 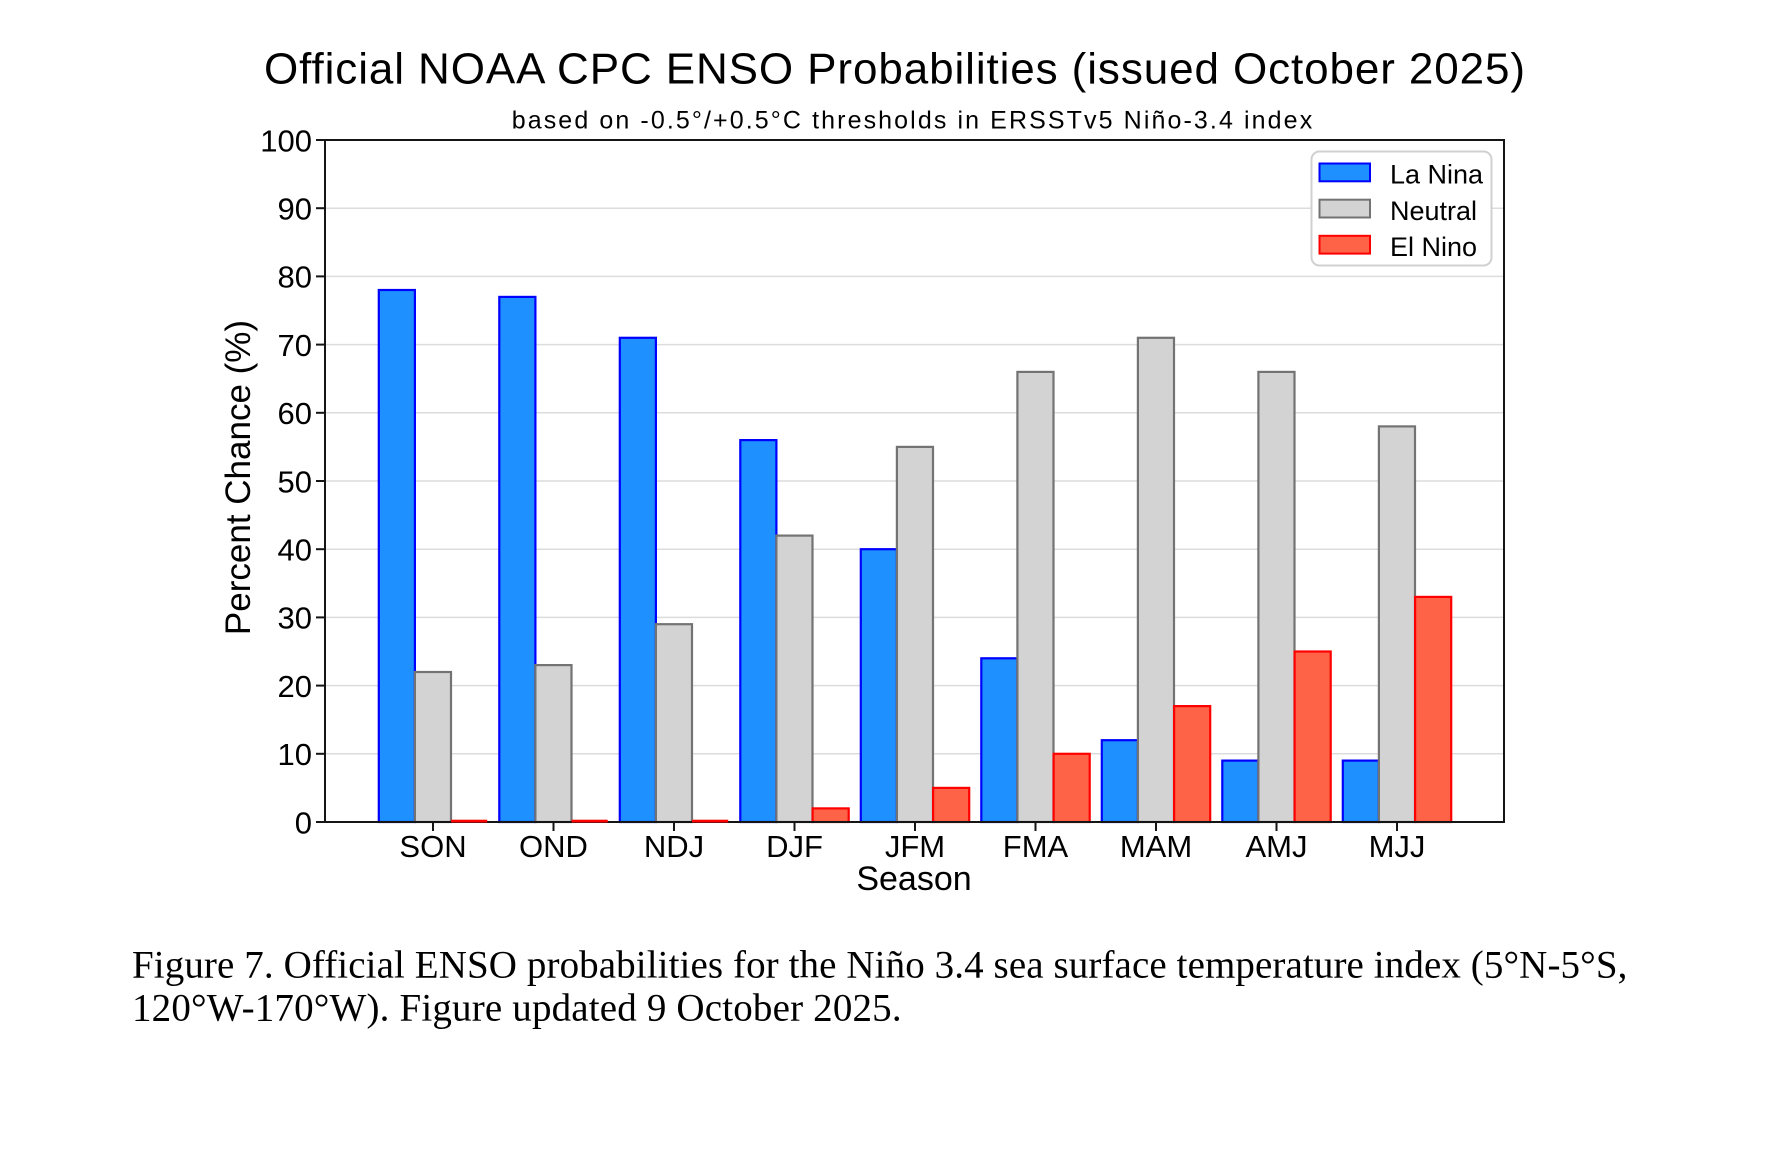 I want to click on svg-text: JFM, so click(x=915, y=846).